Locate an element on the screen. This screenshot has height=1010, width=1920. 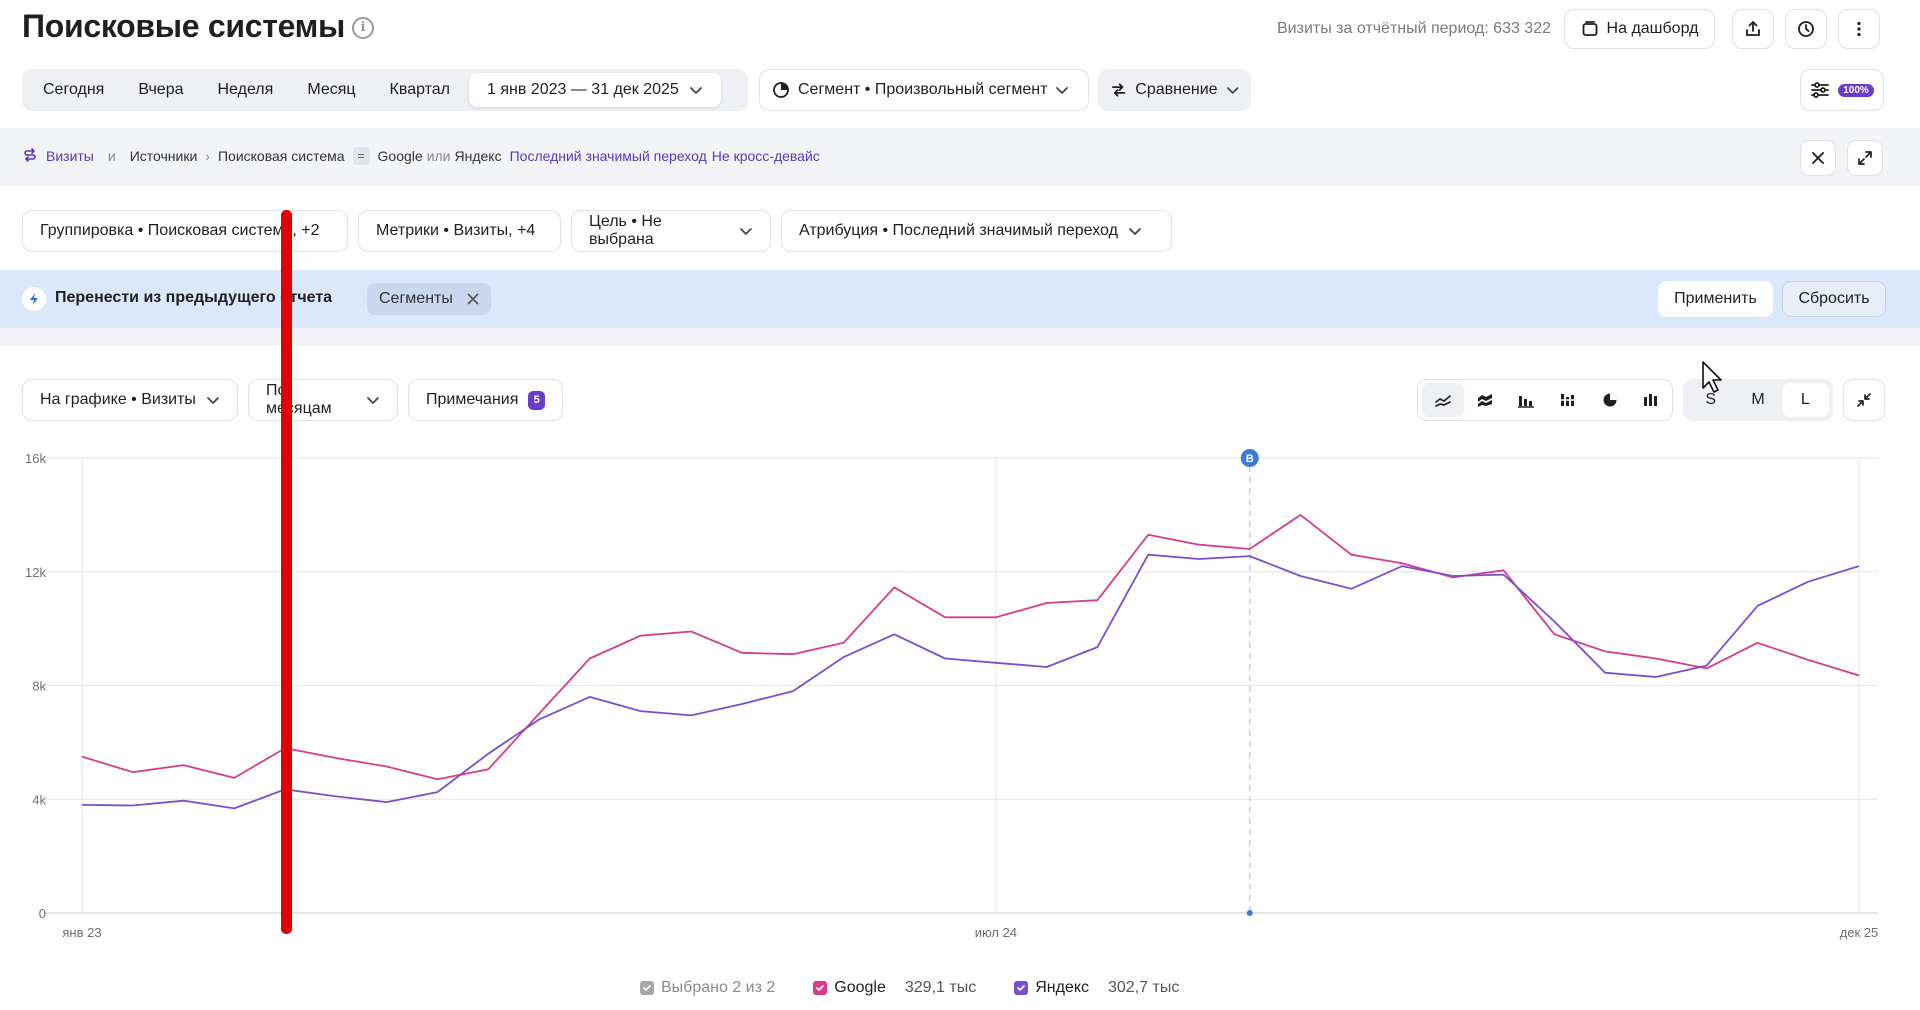
note-marker-badge is located at coordinates (1249, 458).